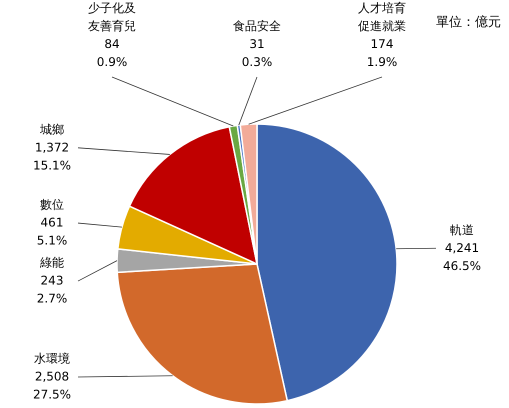  I want to click on data-label: 84 0.9%, so click(112, 53).